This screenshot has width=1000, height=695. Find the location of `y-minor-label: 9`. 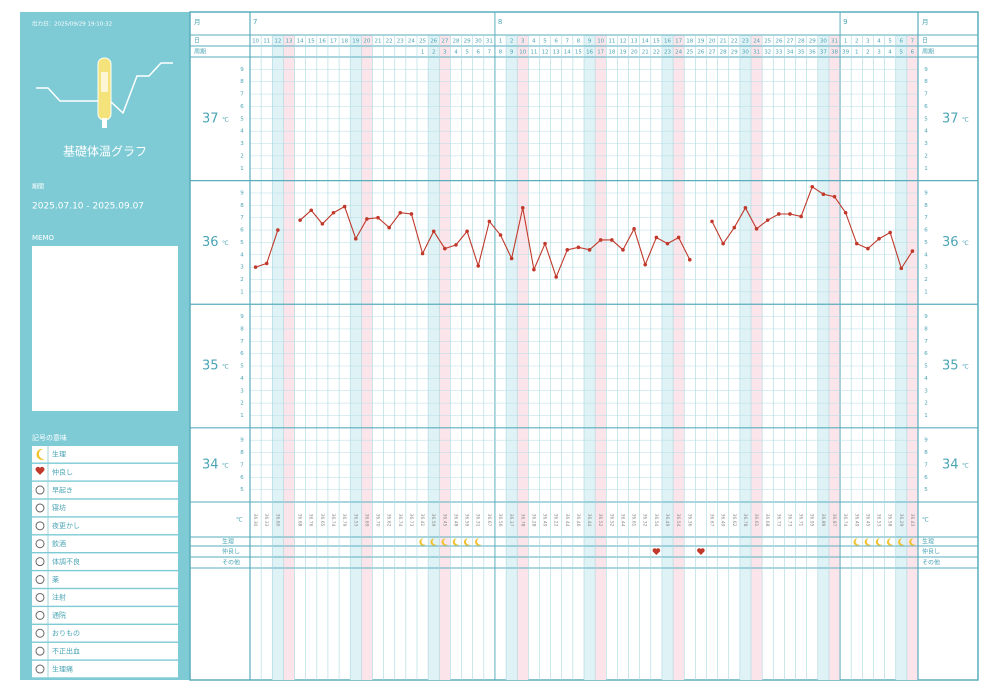

y-minor-label: 9 is located at coordinates (242, 70).